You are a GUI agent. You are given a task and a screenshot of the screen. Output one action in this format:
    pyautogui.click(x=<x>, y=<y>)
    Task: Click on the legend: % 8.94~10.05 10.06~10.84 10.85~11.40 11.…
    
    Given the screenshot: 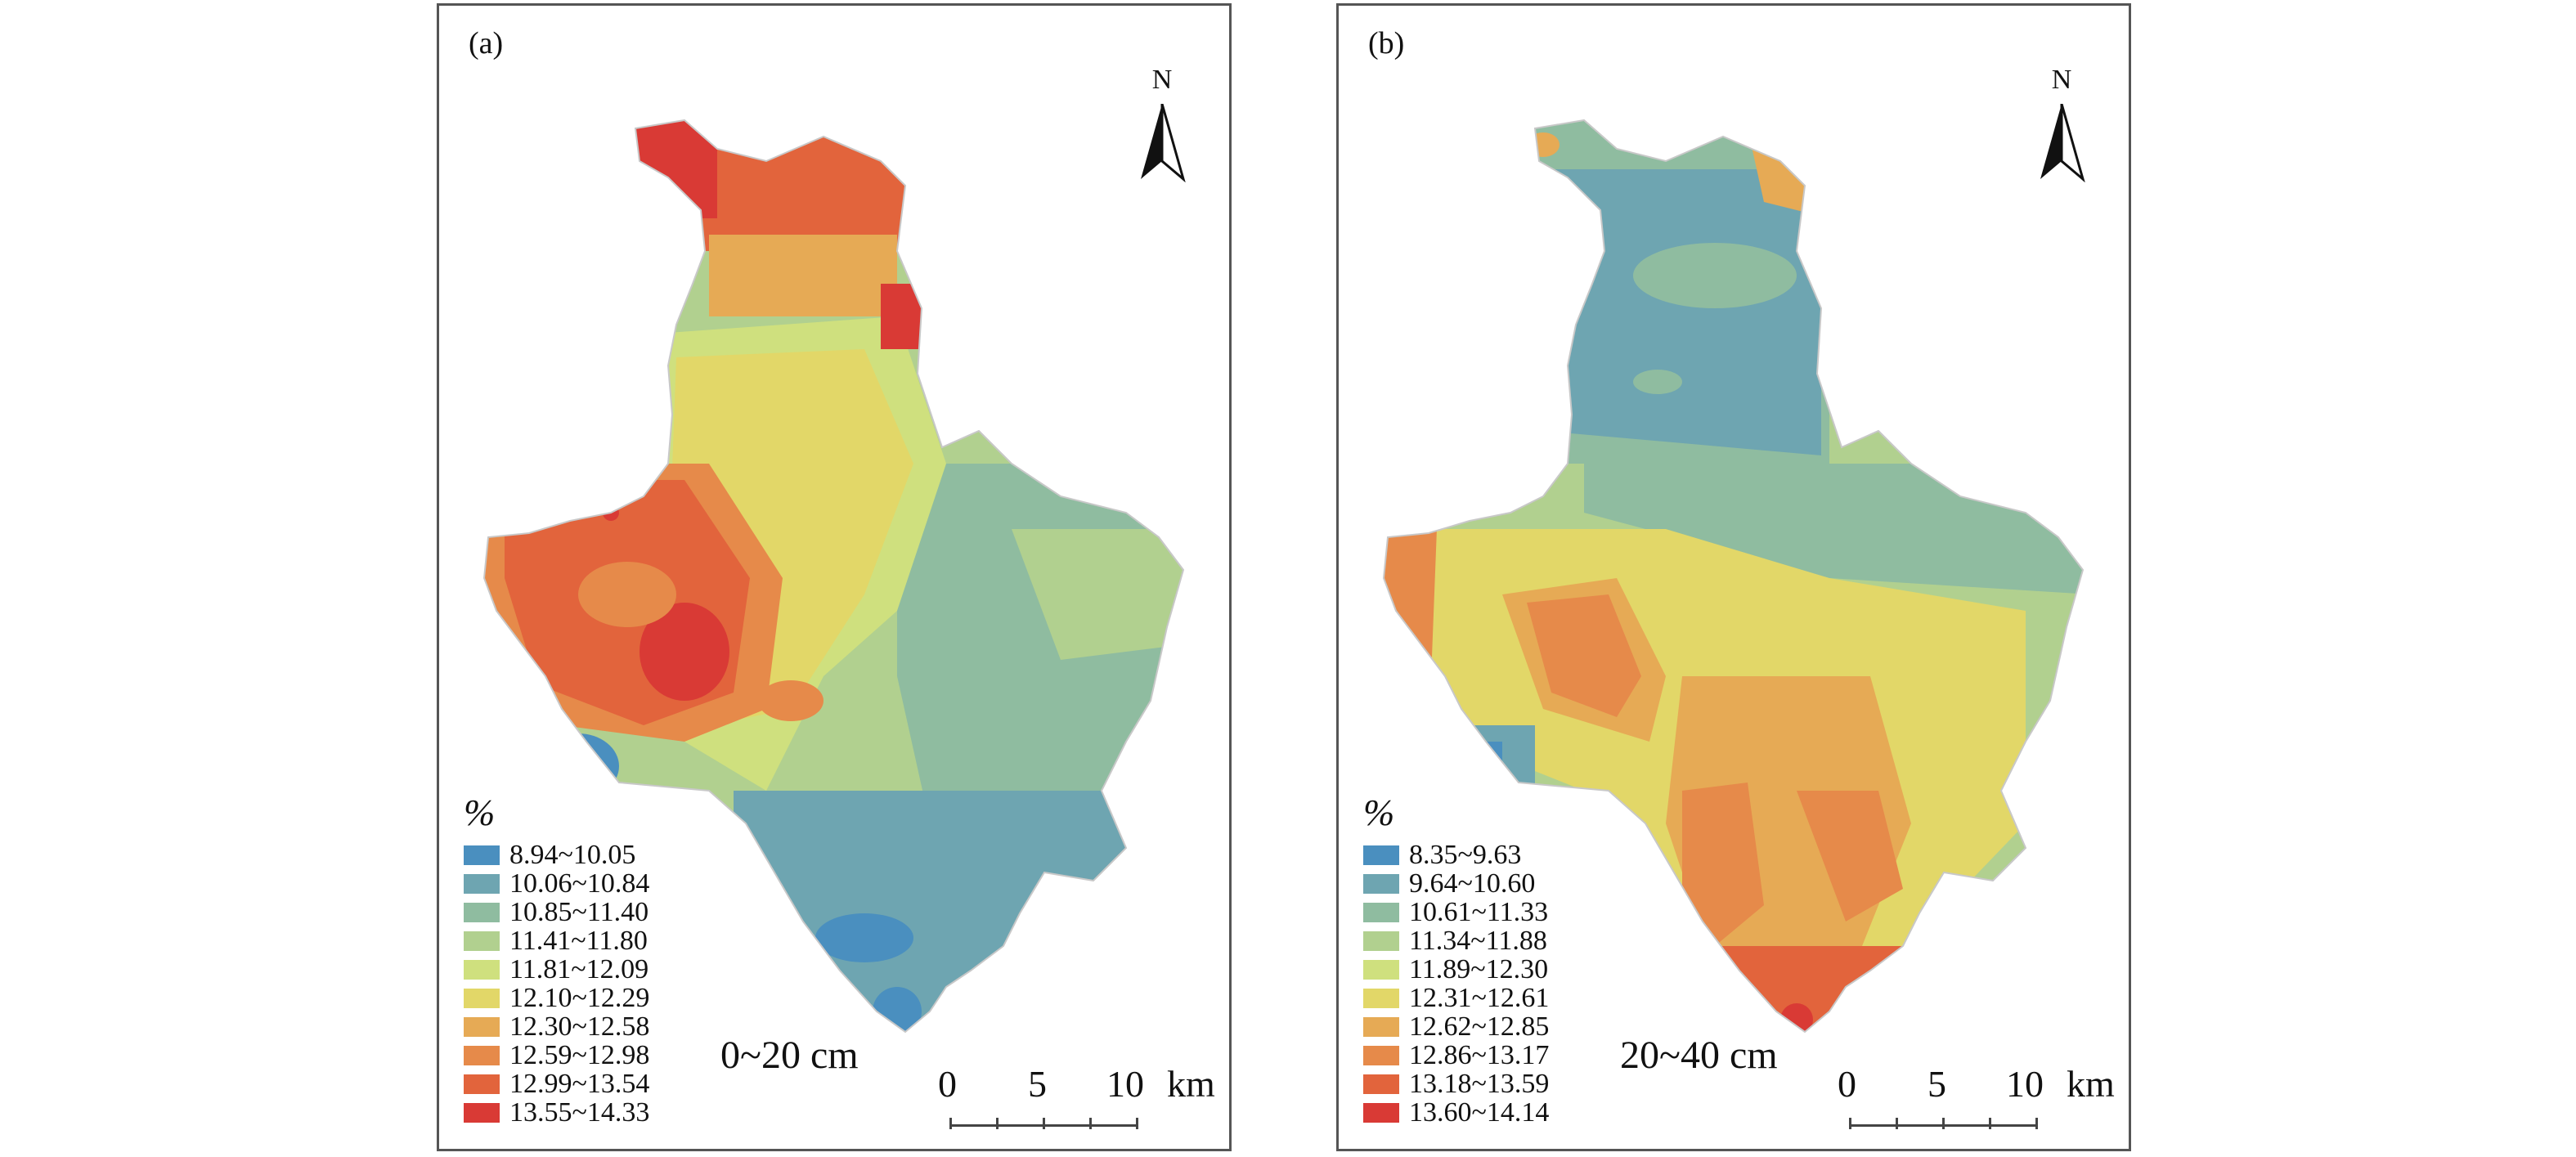 What is the action you would take?
    pyautogui.click(x=557, y=960)
    